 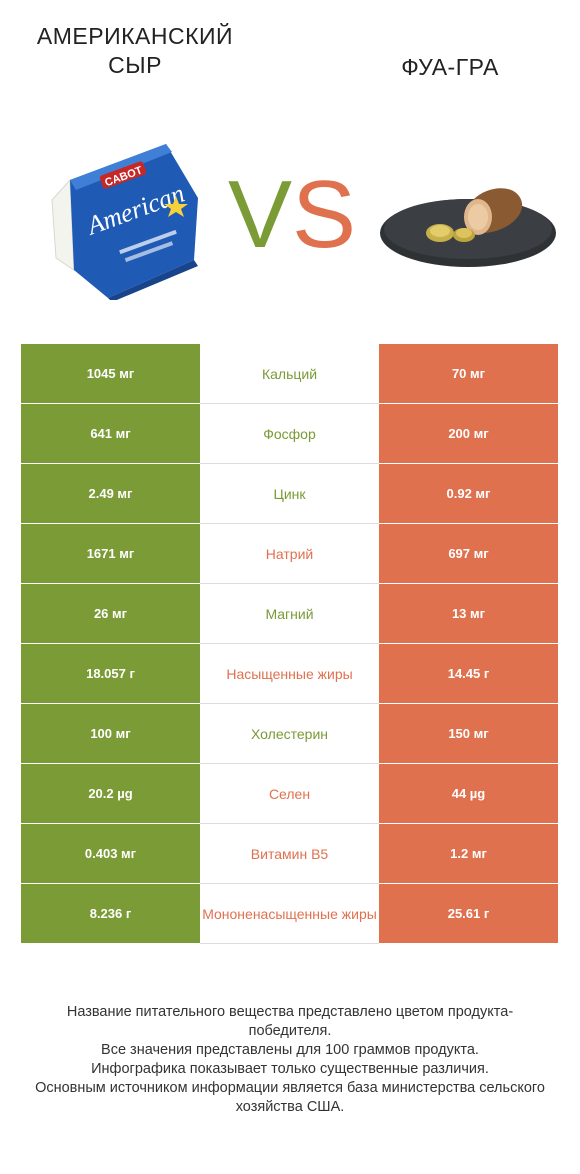 I want to click on vs-v: V, so click(x=259, y=214).